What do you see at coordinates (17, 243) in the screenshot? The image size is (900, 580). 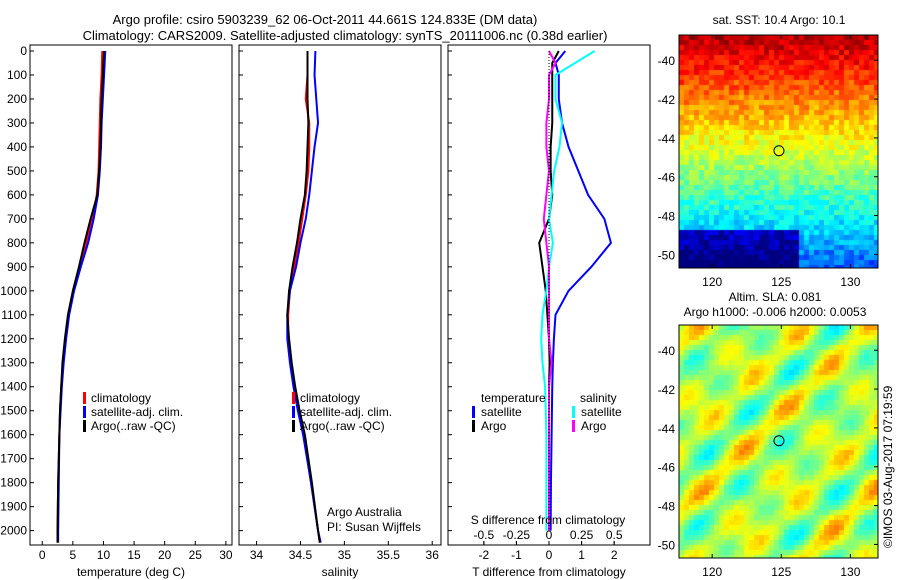 I see `y-tick-label: 800` at bounding box center [17, 243].